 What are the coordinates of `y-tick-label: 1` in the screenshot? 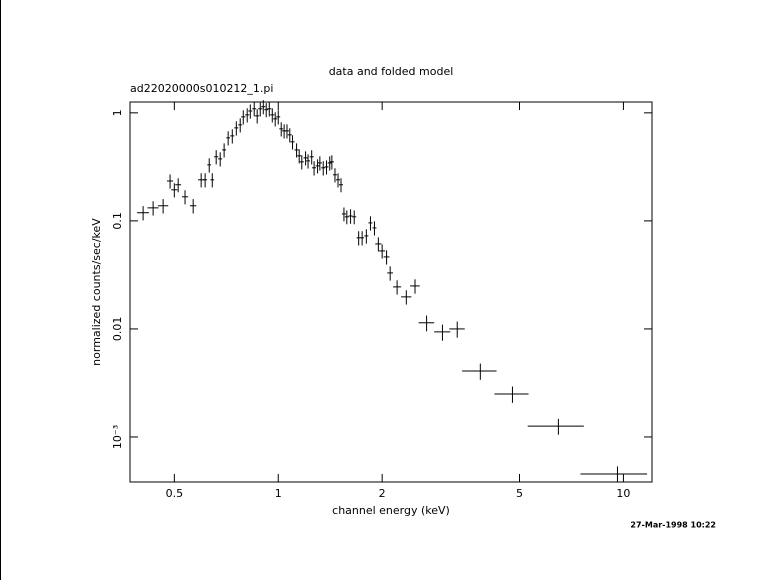 It's located at (117, 112).